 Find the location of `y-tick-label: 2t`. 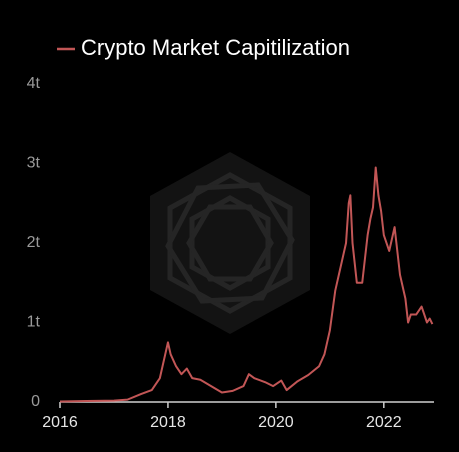

y-tick-label: 2t is located at coordinates (34, 242).